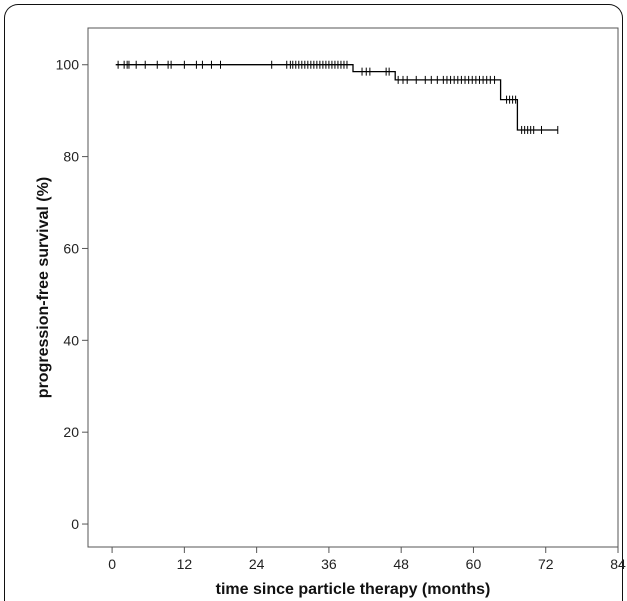 This screenshot has width=627, height=601. I want to click on y-tick-label: 0, so click(75, 524).